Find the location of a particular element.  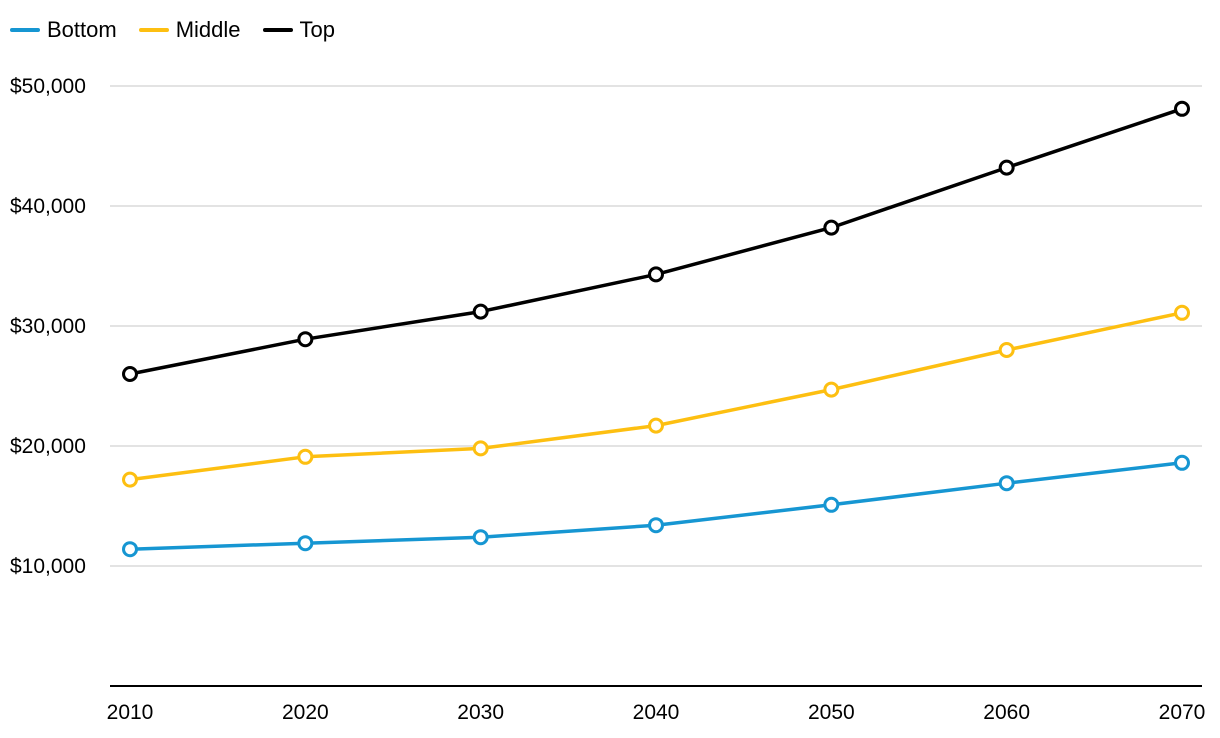

x-tick-label: 2010 is located at coordinates (130, 712).